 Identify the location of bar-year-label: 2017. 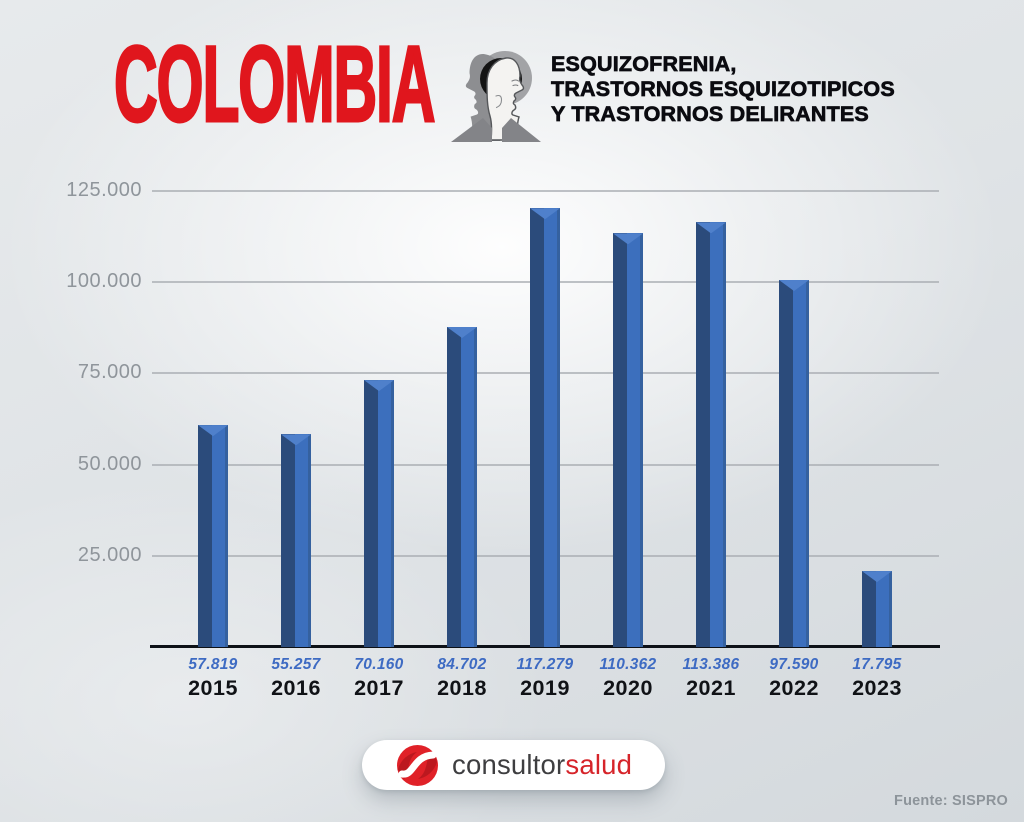
(379, 688).